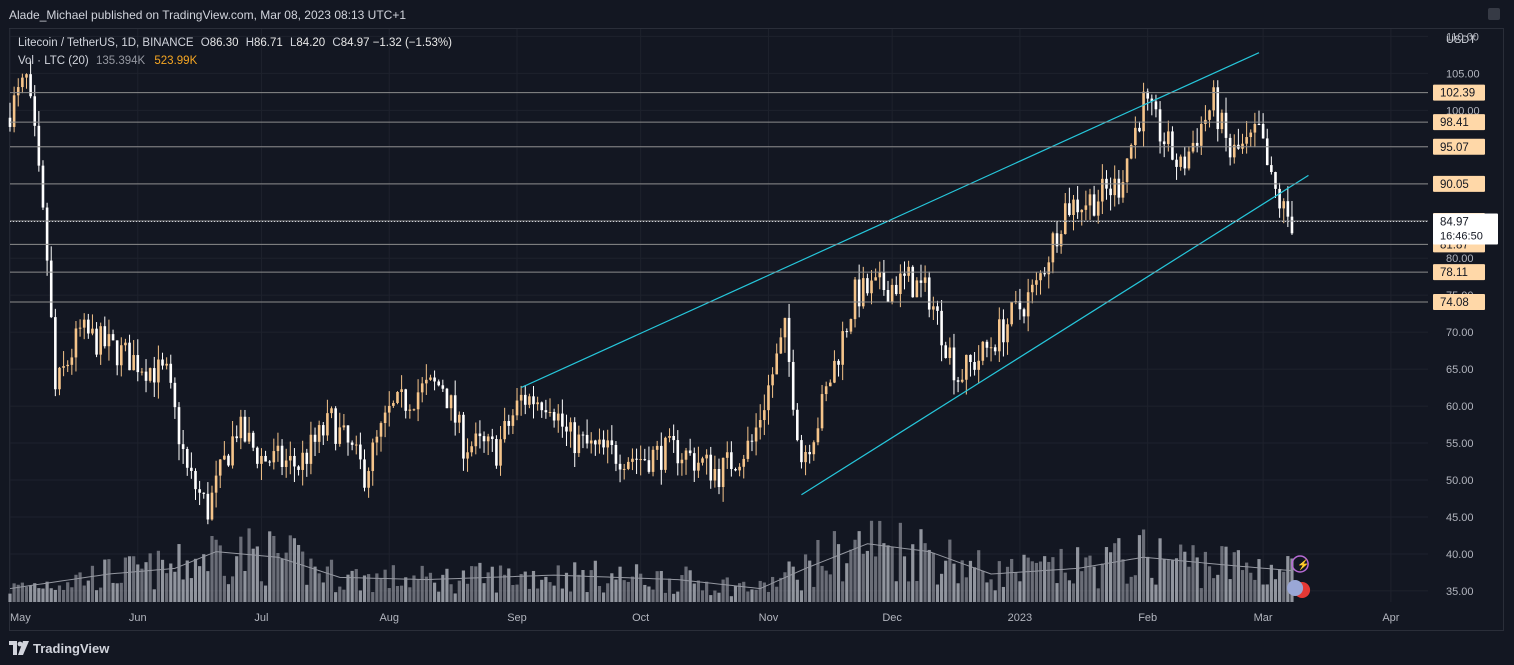  What do you see at coordinates (1459, 272) in the screenshot?
I see `level-tag` at bounding box center [1459, 272].